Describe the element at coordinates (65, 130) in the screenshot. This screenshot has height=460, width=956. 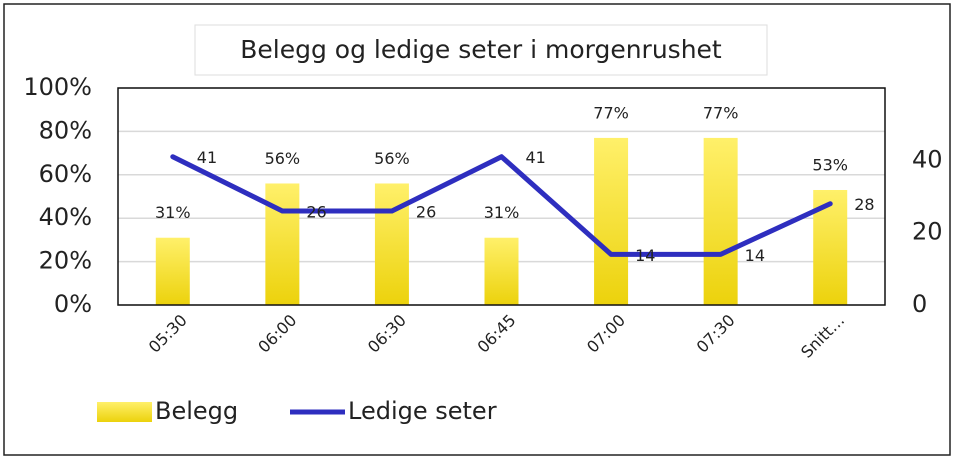
I see `y-tick-label: 80%` at that location.